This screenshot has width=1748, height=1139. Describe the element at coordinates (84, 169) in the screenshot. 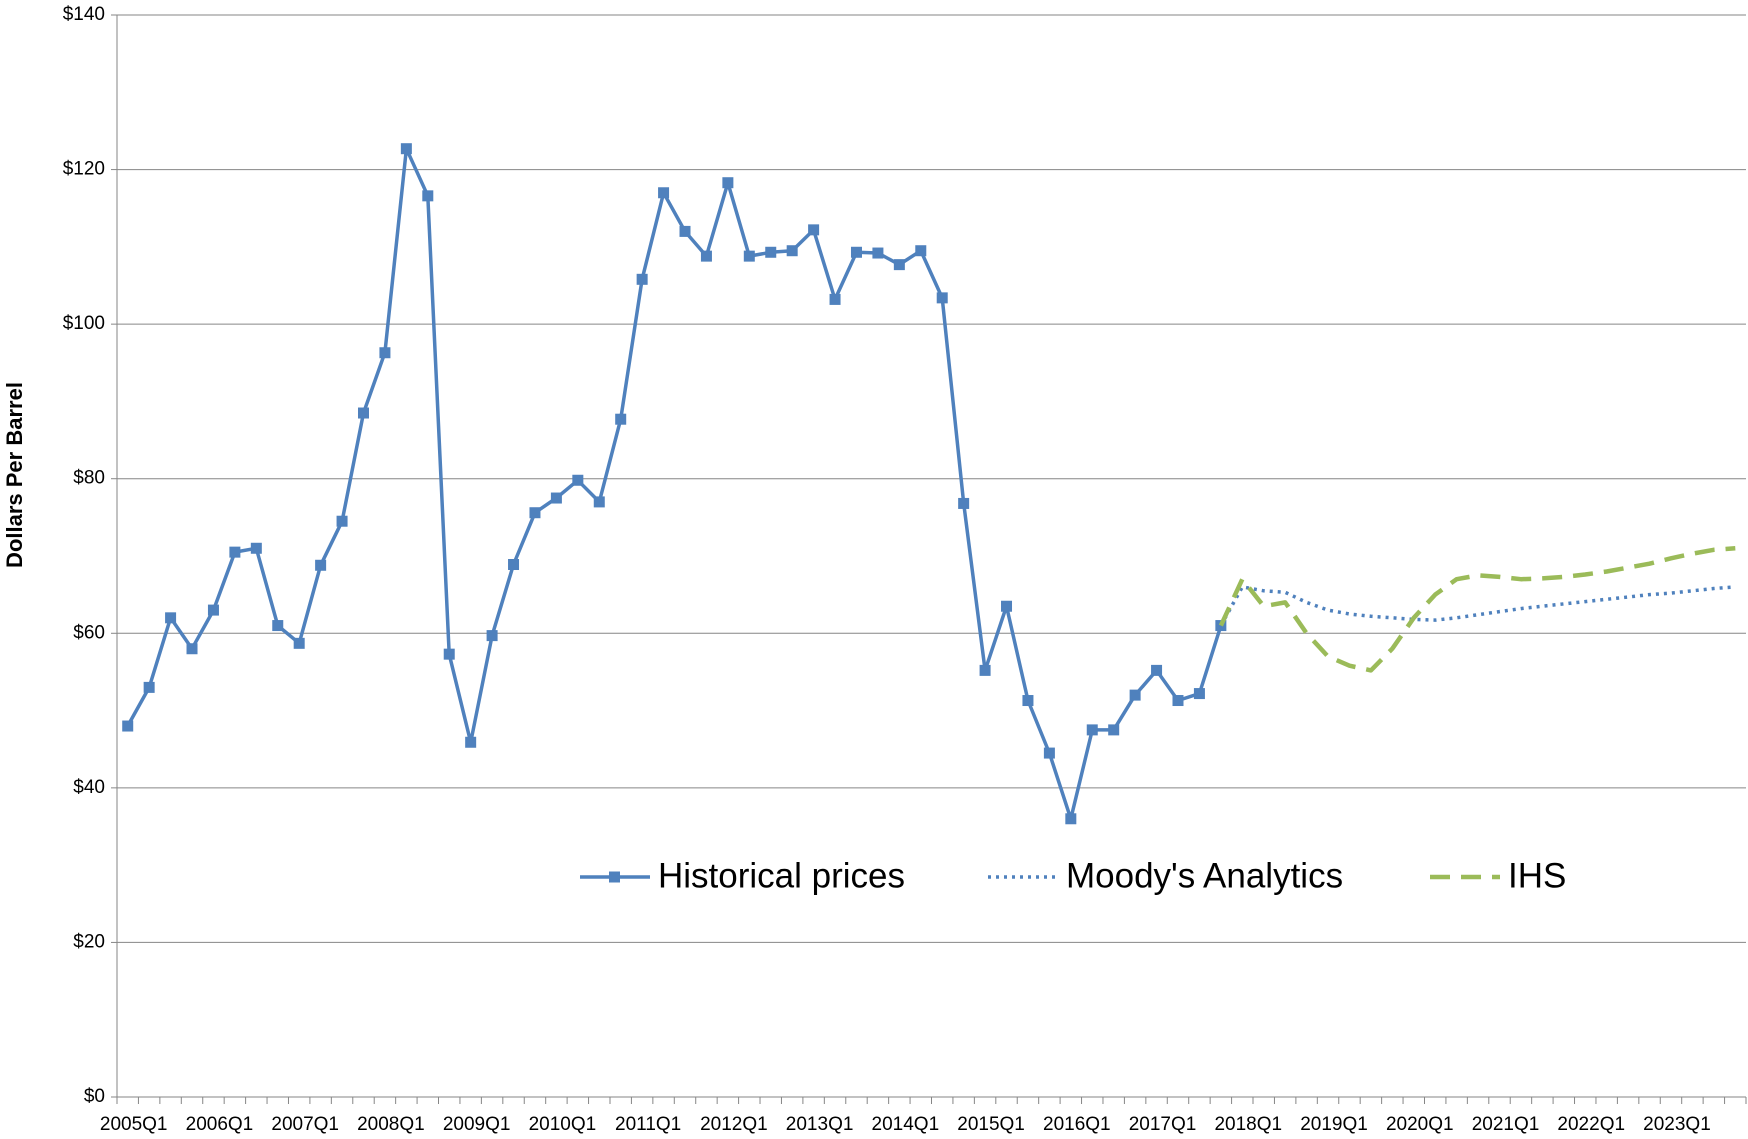

I see `y-tick-label: $120` at that location.